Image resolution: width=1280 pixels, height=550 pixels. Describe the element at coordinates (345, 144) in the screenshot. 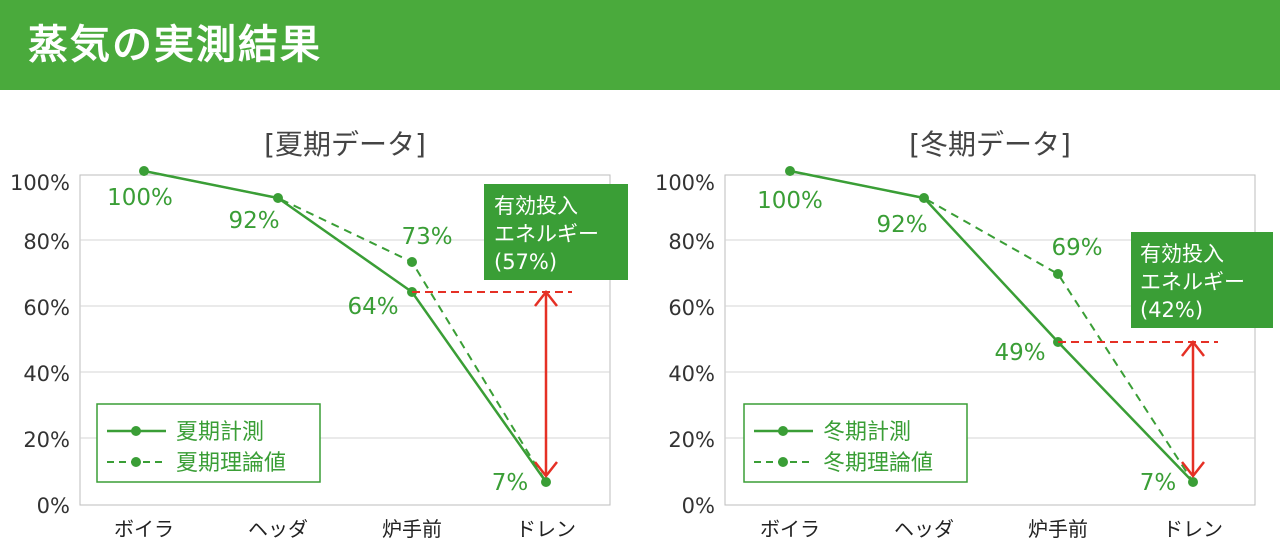

I see `chart-title: [夏期データ]` at that location.